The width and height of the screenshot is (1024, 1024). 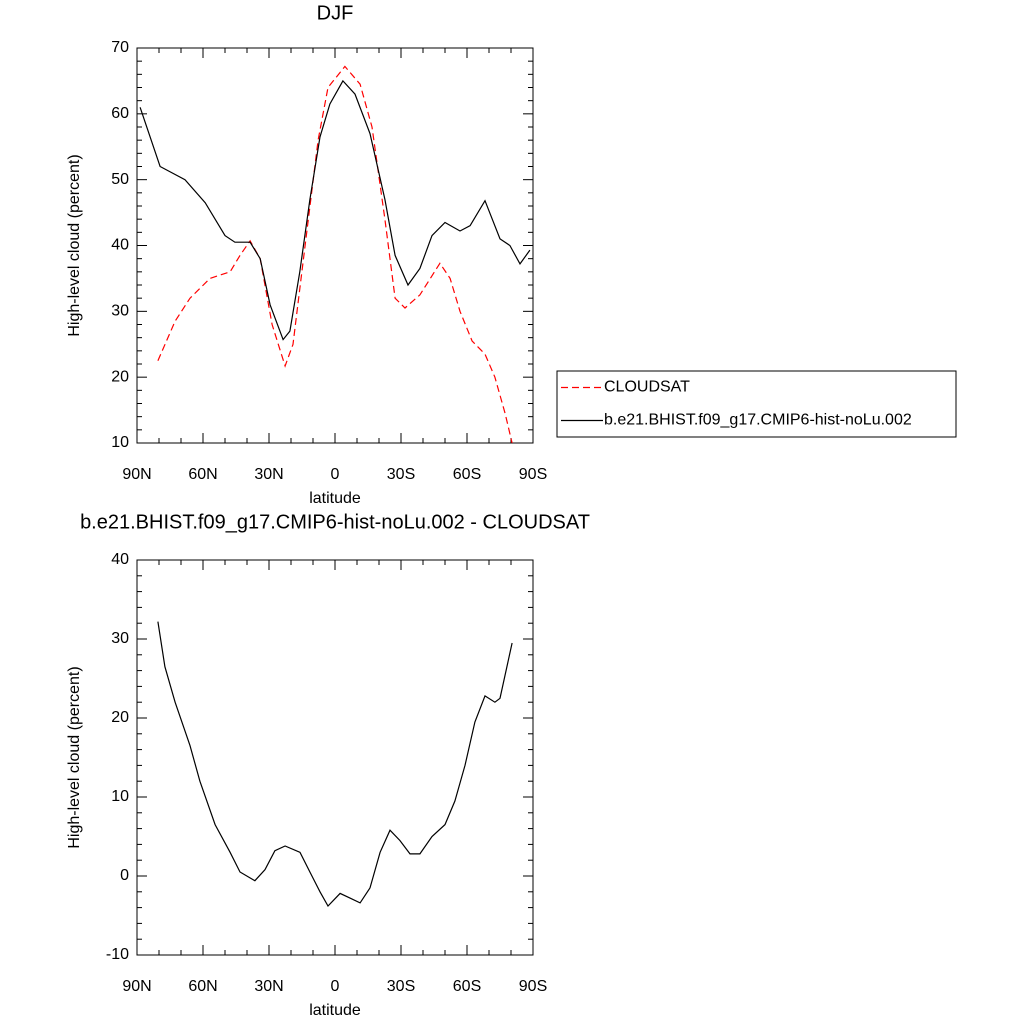 What do you see at coordinates (124, 875) in the screenshot?
I see `y-tick-label: 0` at bounding box center [124, 875].